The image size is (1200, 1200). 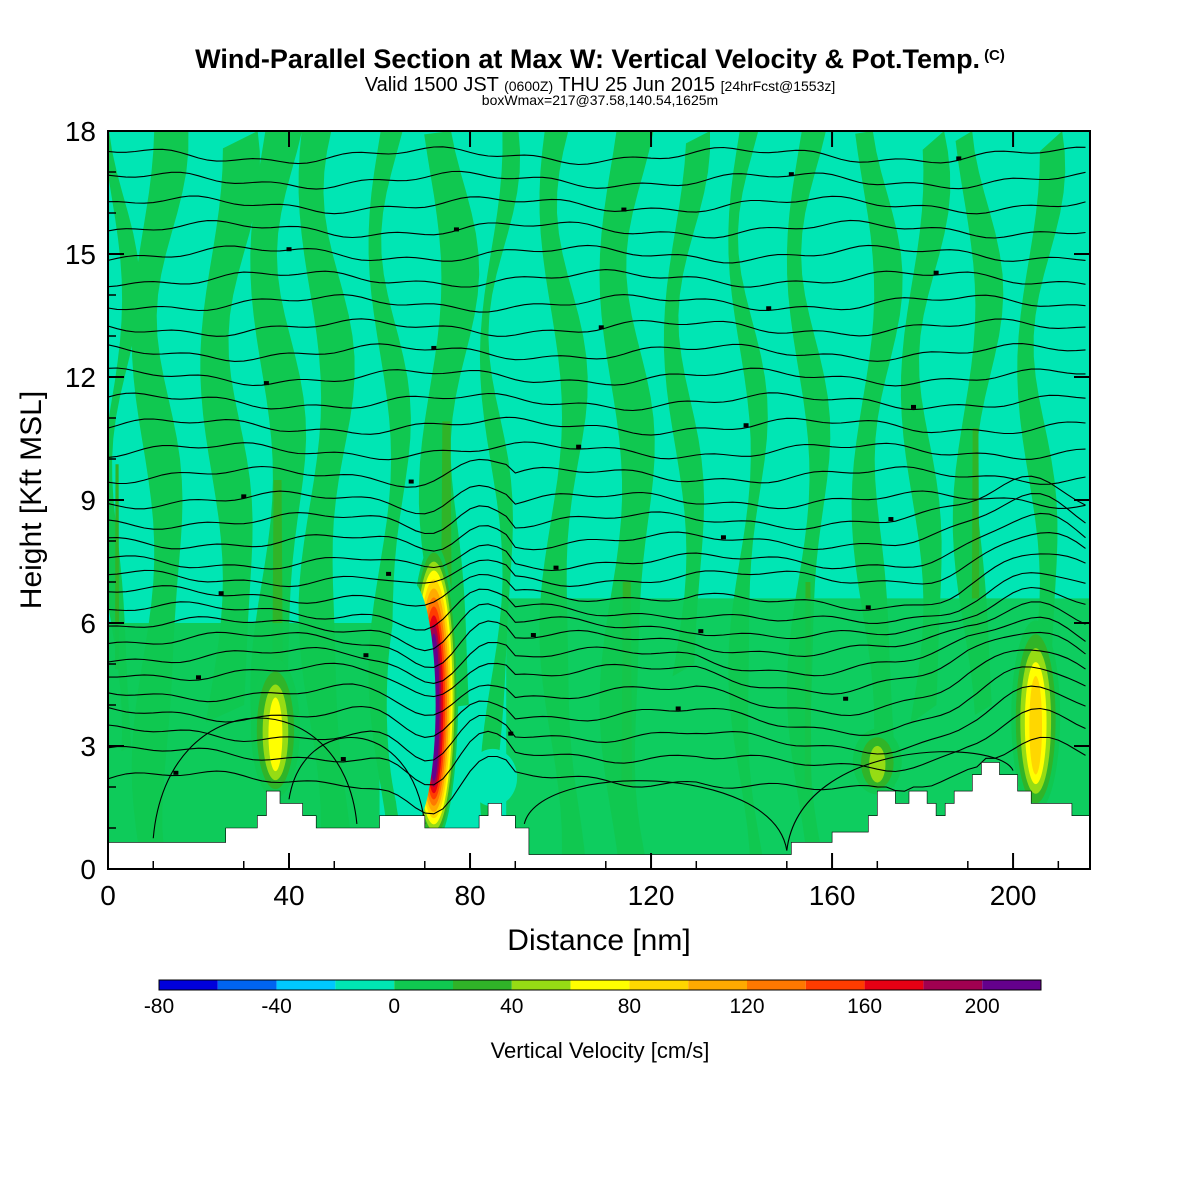 What do you see at coordinates (88, 869) in the screenshot?
I see `y-tick-label: 0` at bounding box center [88, 869].